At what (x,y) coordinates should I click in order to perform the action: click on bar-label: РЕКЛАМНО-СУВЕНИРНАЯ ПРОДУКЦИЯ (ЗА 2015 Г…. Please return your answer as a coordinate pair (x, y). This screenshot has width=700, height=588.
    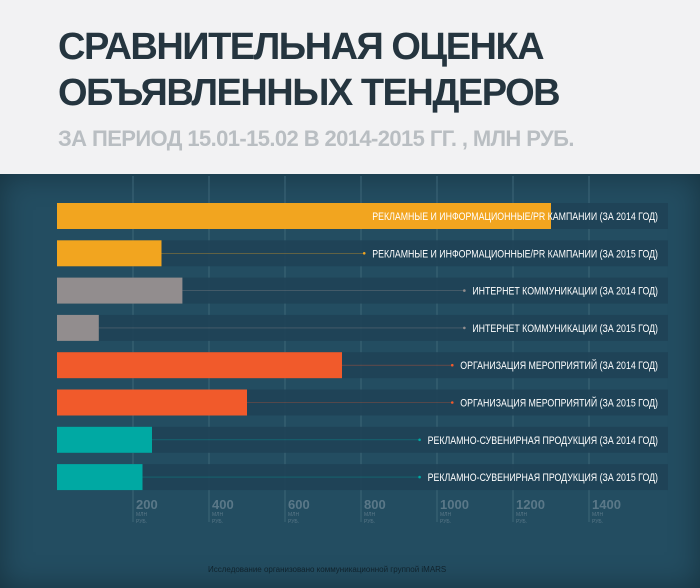
    Looking at the image, I should click on (543, 478).